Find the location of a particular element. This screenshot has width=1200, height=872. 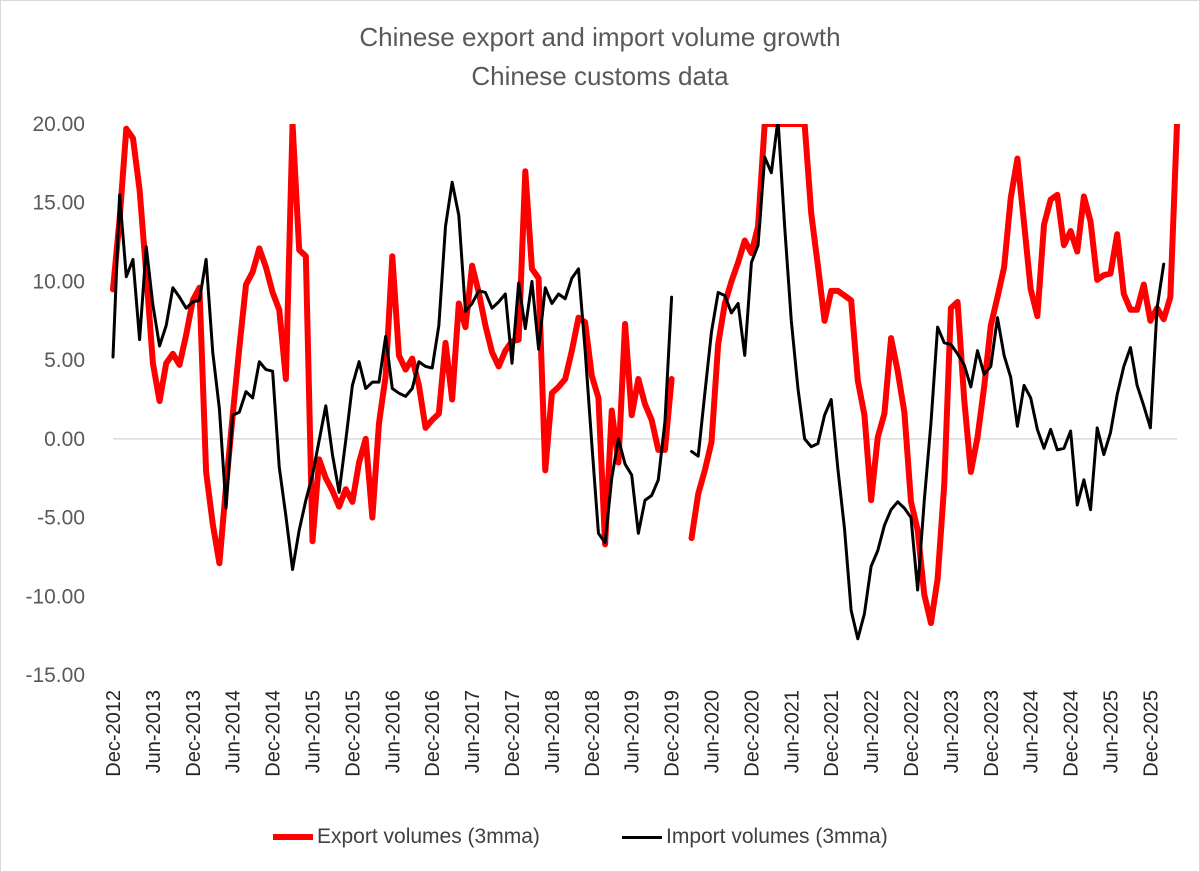

x-tick-label: Jun-2022 is located at coordinates (872, 731).